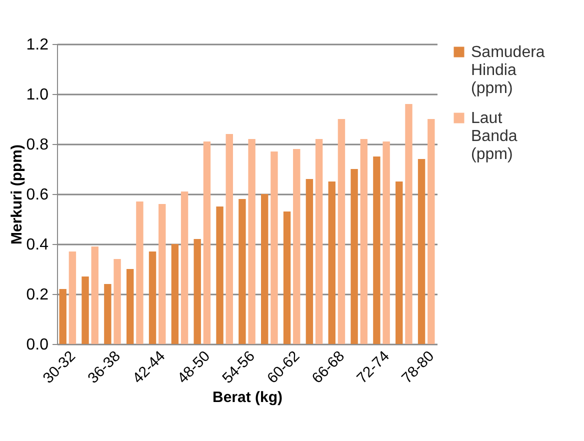 Image resolution: width=584 pixels, height=441 pixels. Describe the element at coordinates (37, 45) in the screenshot. I see `y-tick-label: 1.2` at that location.